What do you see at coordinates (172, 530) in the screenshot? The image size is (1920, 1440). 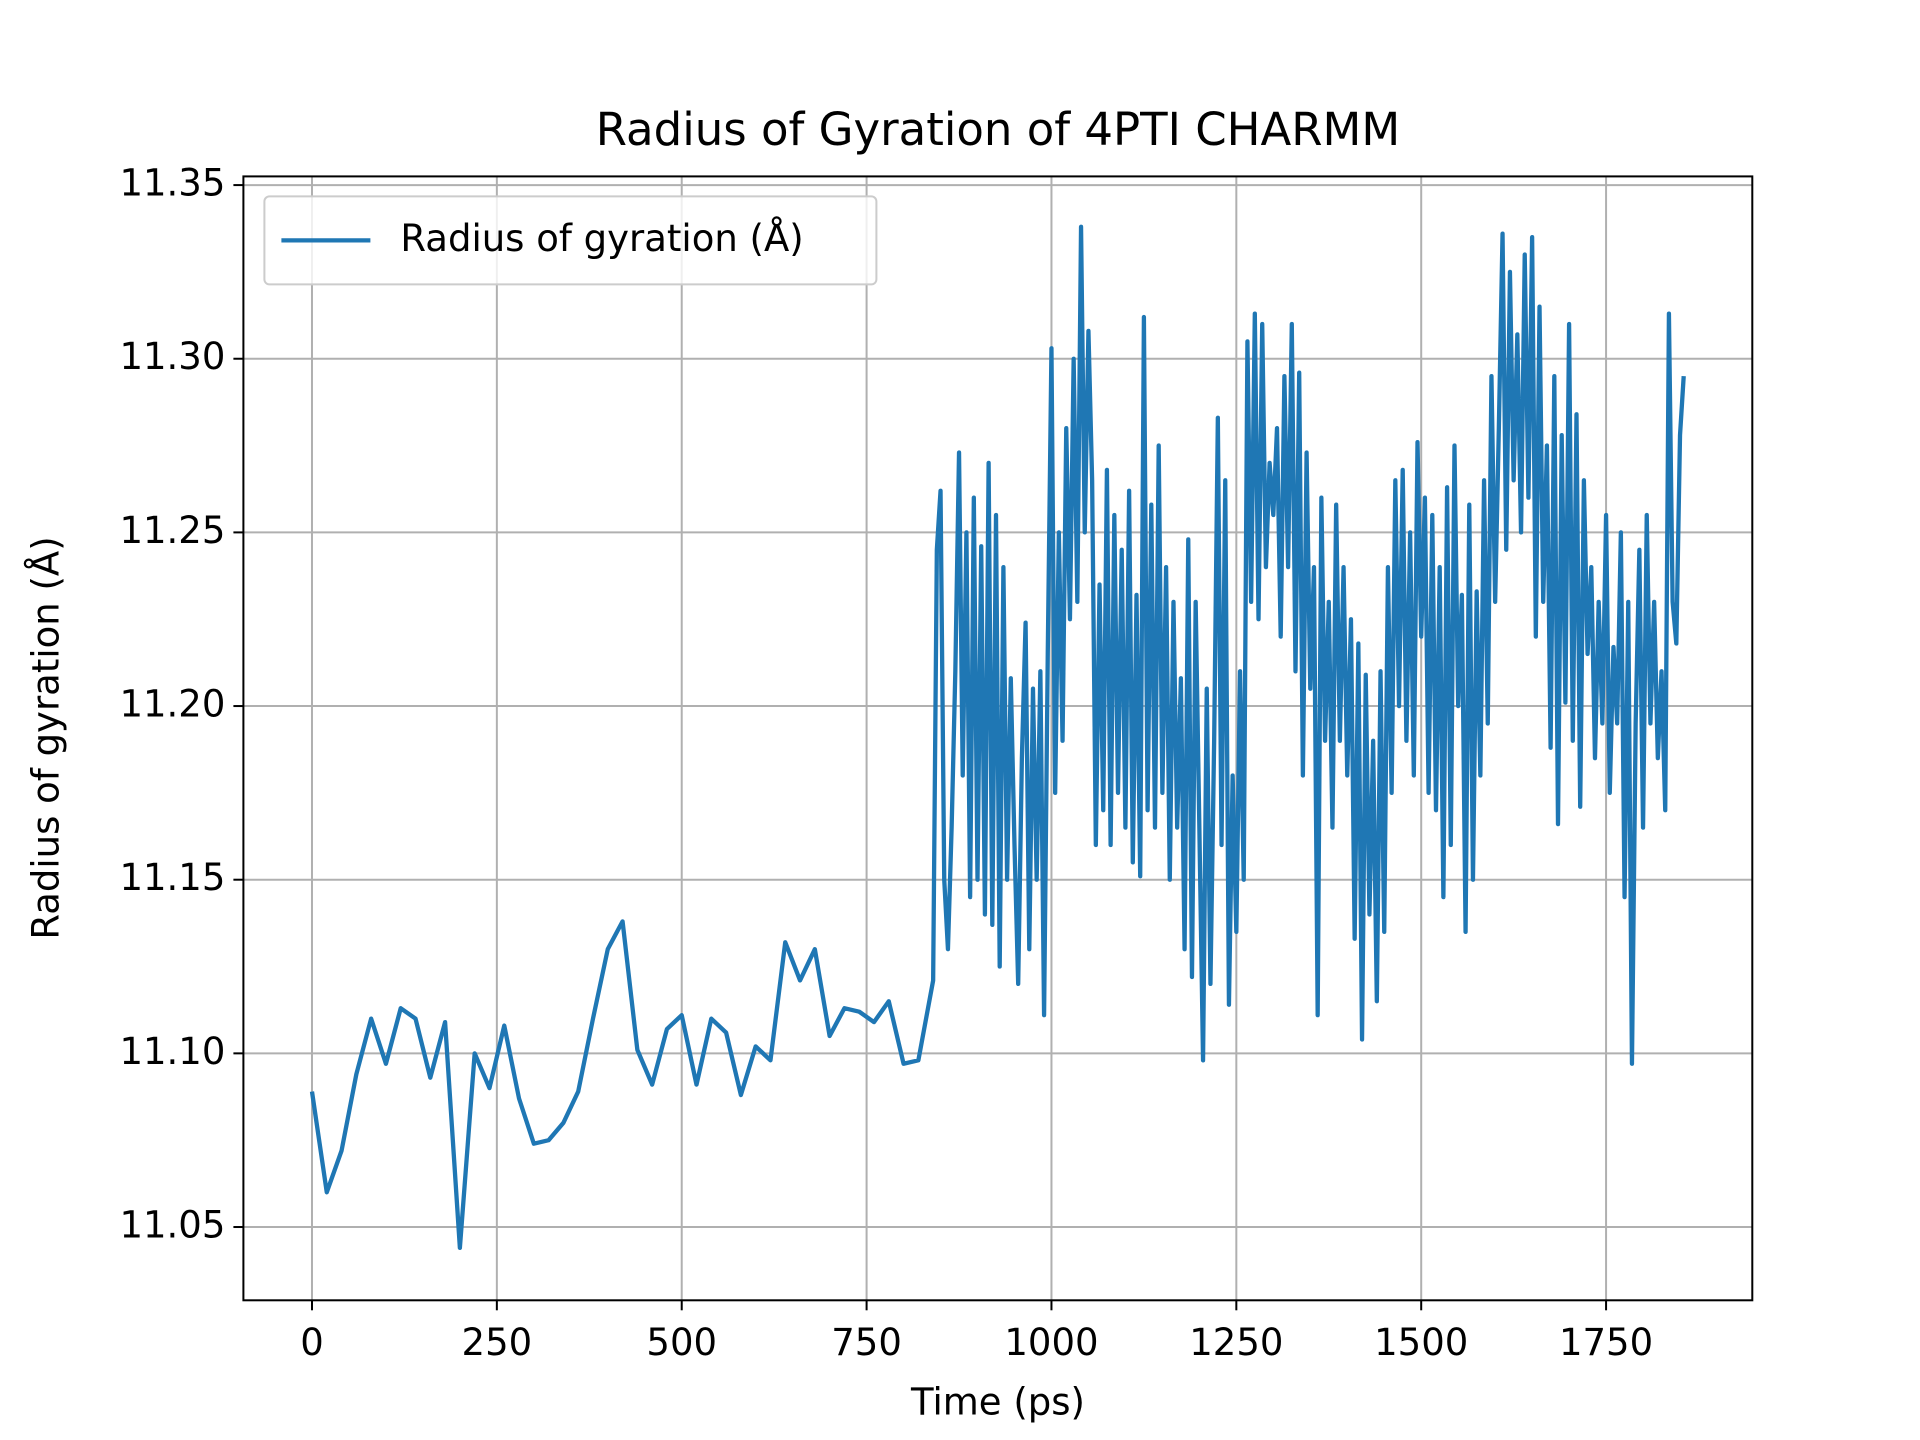 I see `y-tick-label: 11.25` at bounding box center [172, 530].